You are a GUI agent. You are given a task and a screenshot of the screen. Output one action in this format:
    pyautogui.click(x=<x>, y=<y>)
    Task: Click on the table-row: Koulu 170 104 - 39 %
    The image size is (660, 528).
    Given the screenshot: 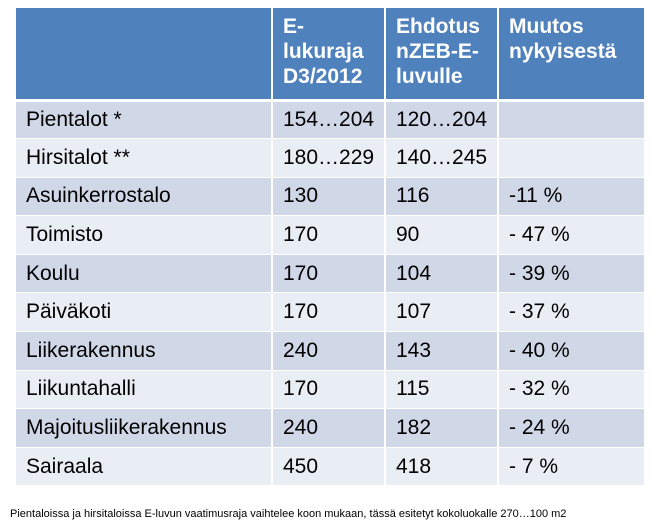 What is the action you would take?
    pyautogui.click(x=330, y=274)
    